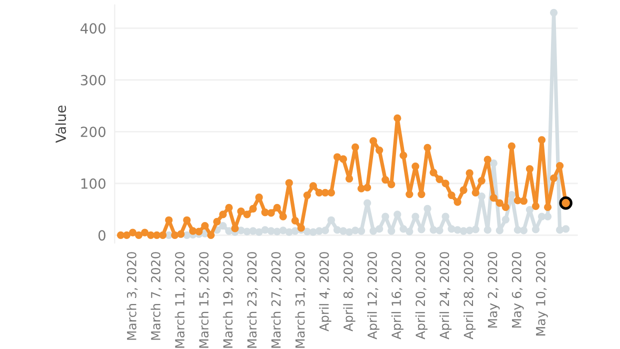 This screenshot has width=620, height=349. Describe the element at coordinates (494, 290) in the screenshot. I see `x-tick-label: May 2, 2020` at that location.